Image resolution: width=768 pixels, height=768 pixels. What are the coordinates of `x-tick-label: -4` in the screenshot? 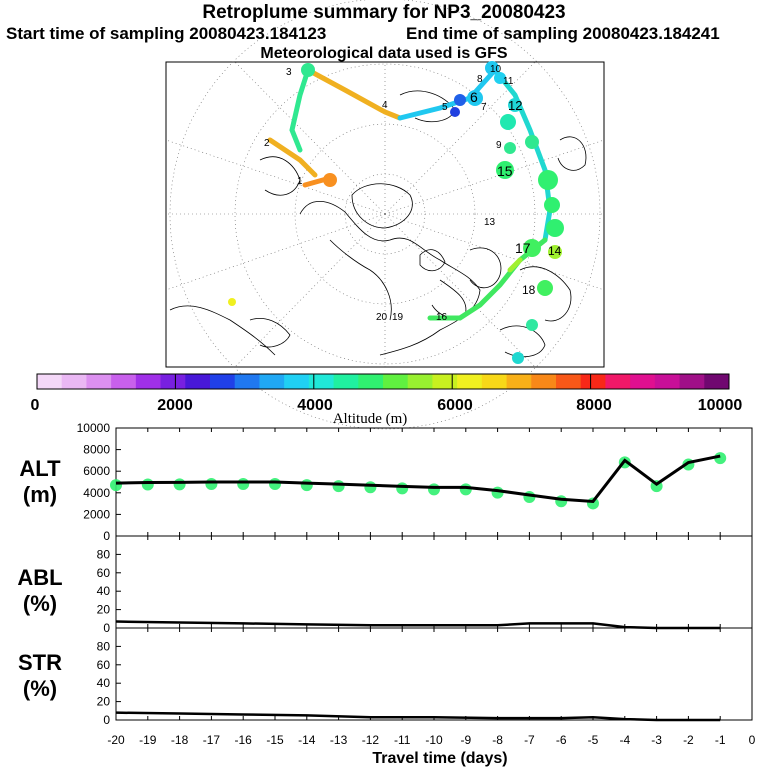 It's located at (624, 740).